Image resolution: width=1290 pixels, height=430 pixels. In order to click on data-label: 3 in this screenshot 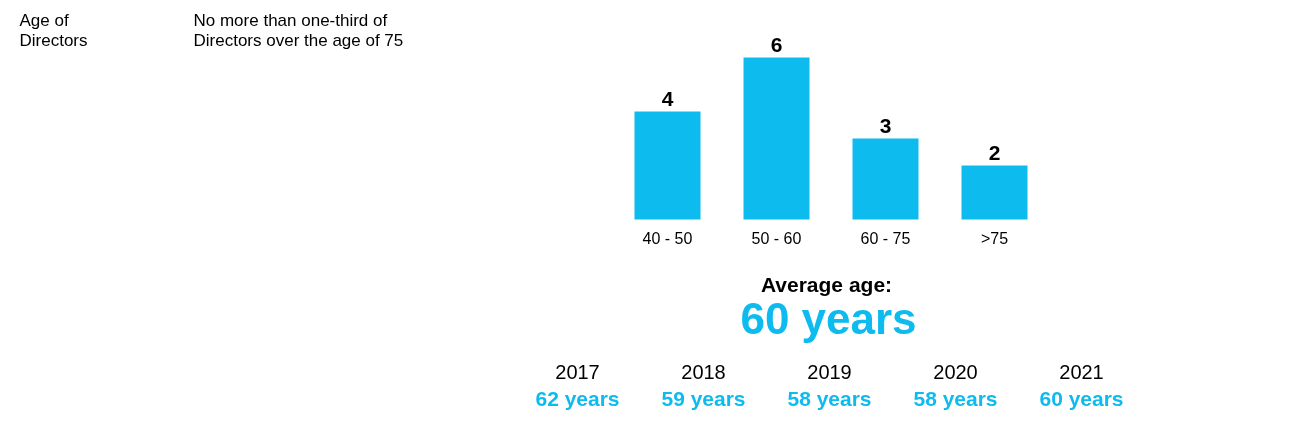, I will do `click(885, 125)`.